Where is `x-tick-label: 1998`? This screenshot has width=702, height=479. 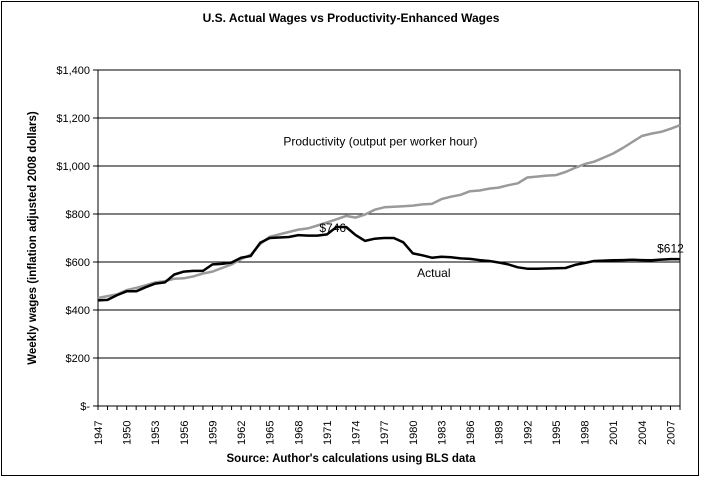
x-tick-label: 1998 is located at coordinates (586, 433).